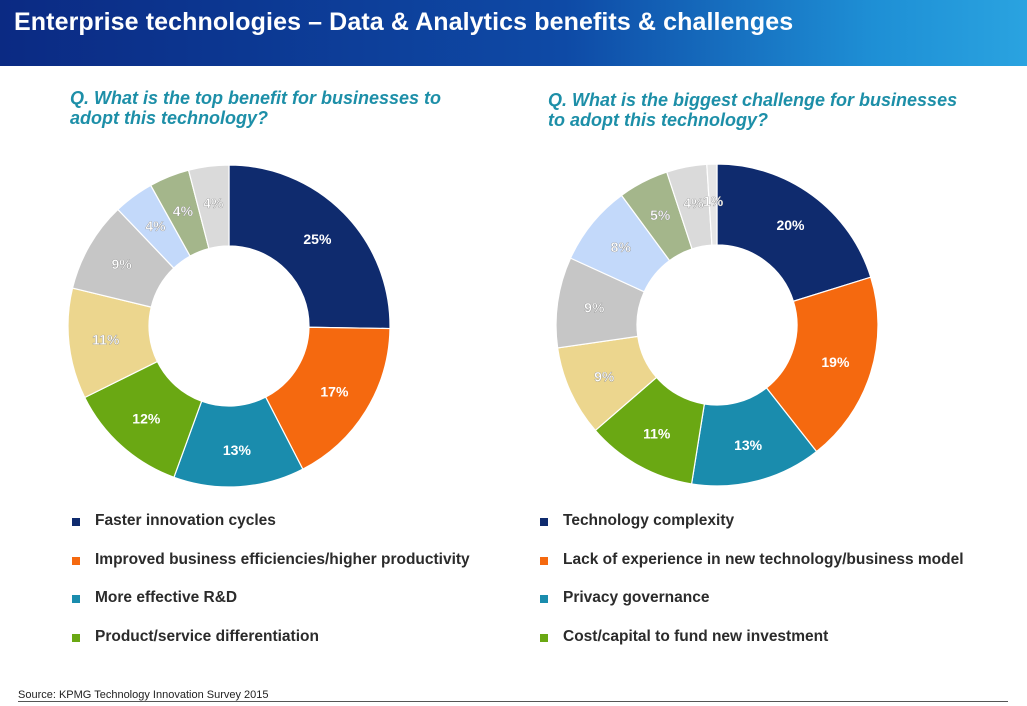 The image size is (1027, 706). I want to click on legend-label: More effective R&D, so click(166, 597).